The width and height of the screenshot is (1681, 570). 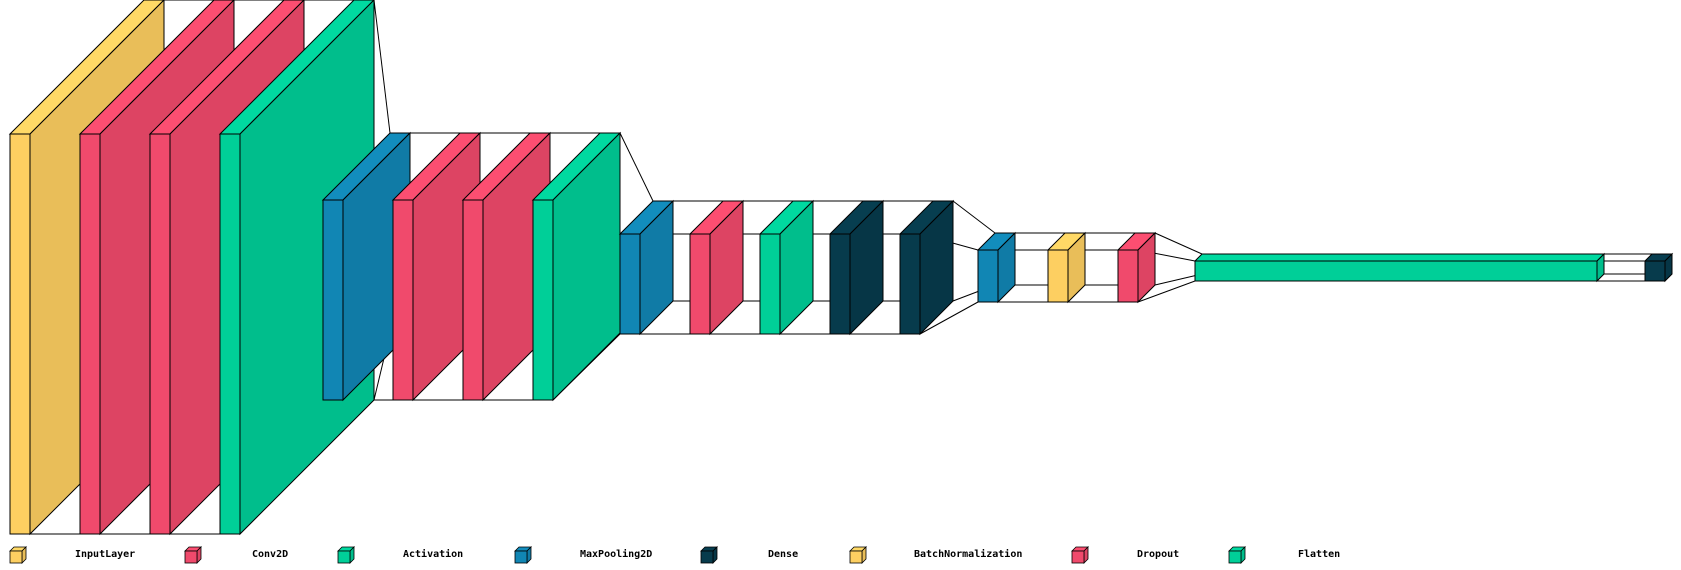 What do you see at coordinates (1319, 554) in the screenshot?
I see `legend-label: Flatten` at bounding box center [1319, 554].